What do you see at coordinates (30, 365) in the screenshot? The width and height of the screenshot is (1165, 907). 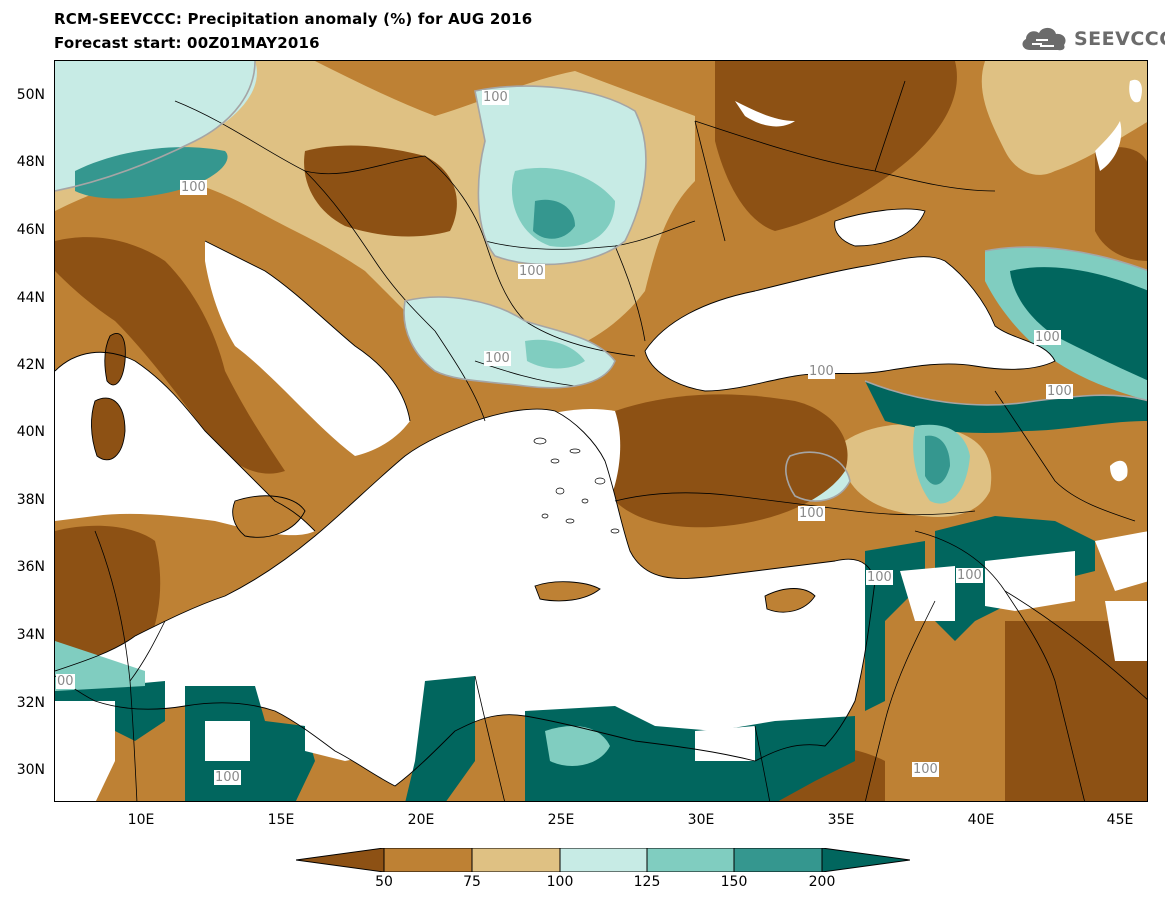 I see `lat-label: 42N` at bounding box center [30, 365].